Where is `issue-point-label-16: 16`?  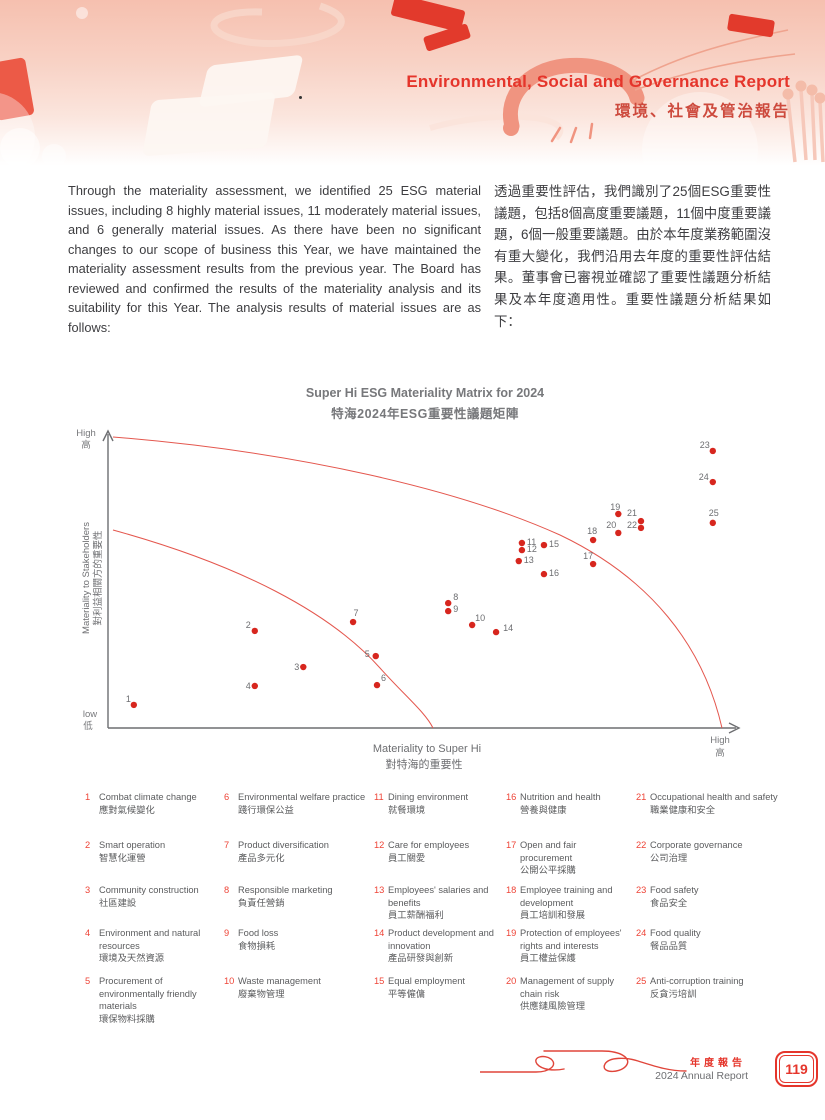
issue-point-label-16: 16 is located at coordinates (554, 573).